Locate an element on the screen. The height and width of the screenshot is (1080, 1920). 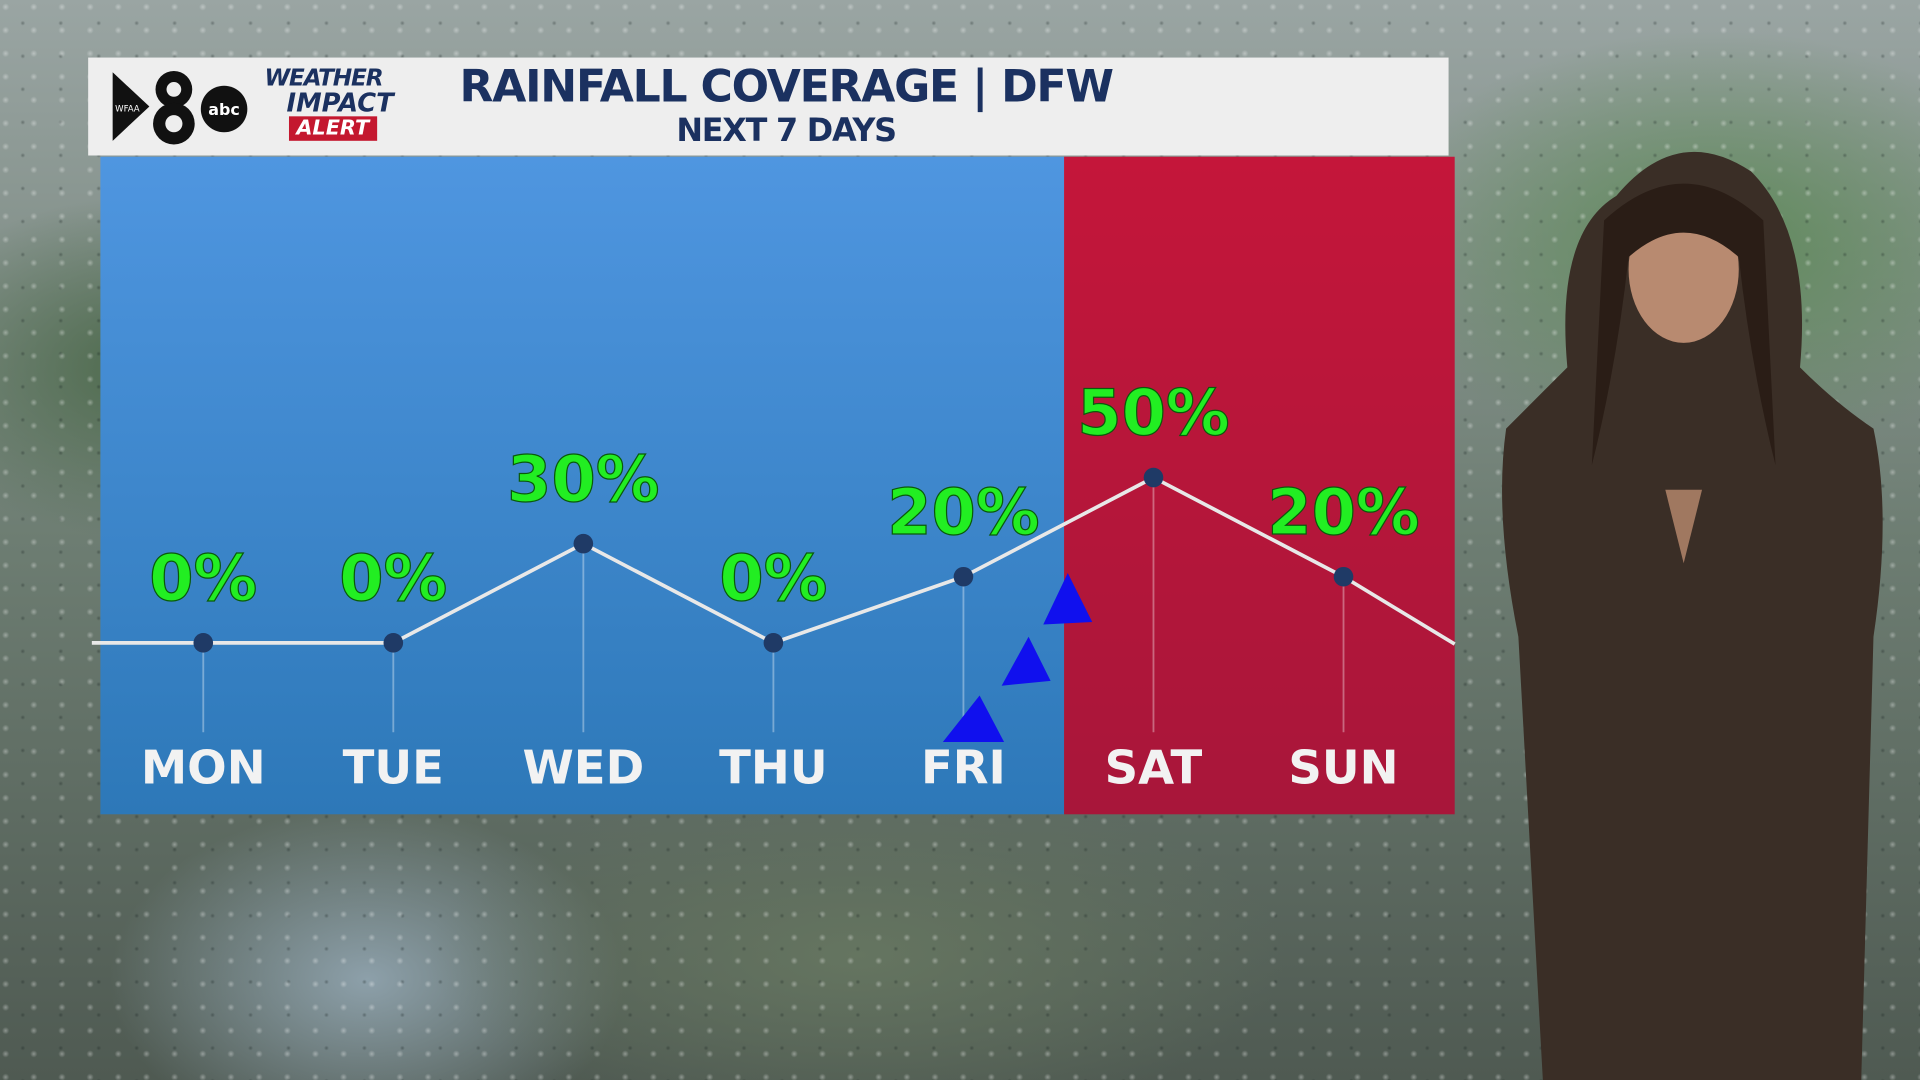
value-label-sat: 50% is located at coordinates (1153, 414).